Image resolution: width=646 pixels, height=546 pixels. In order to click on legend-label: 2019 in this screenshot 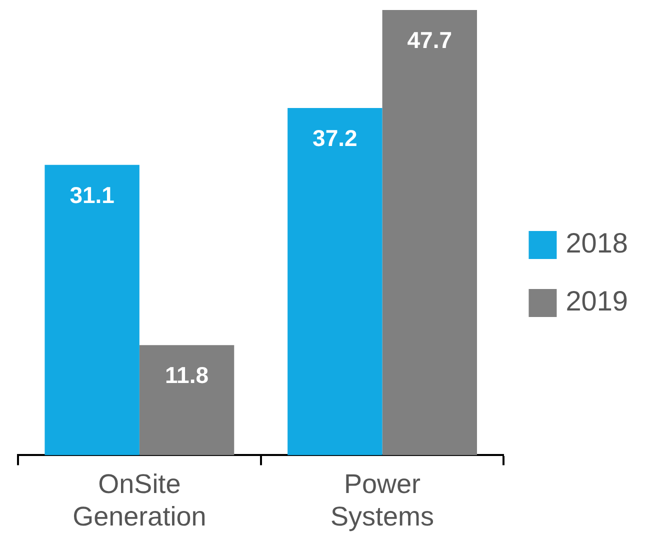, I will do `click(597, 301)`.